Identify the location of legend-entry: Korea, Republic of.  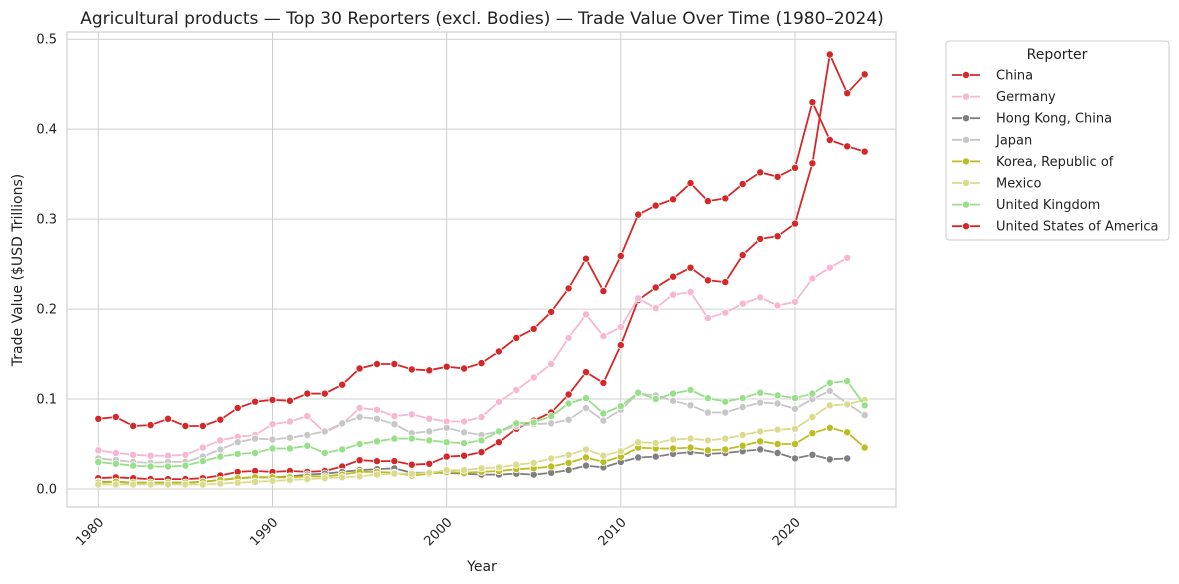
(1033, 162).